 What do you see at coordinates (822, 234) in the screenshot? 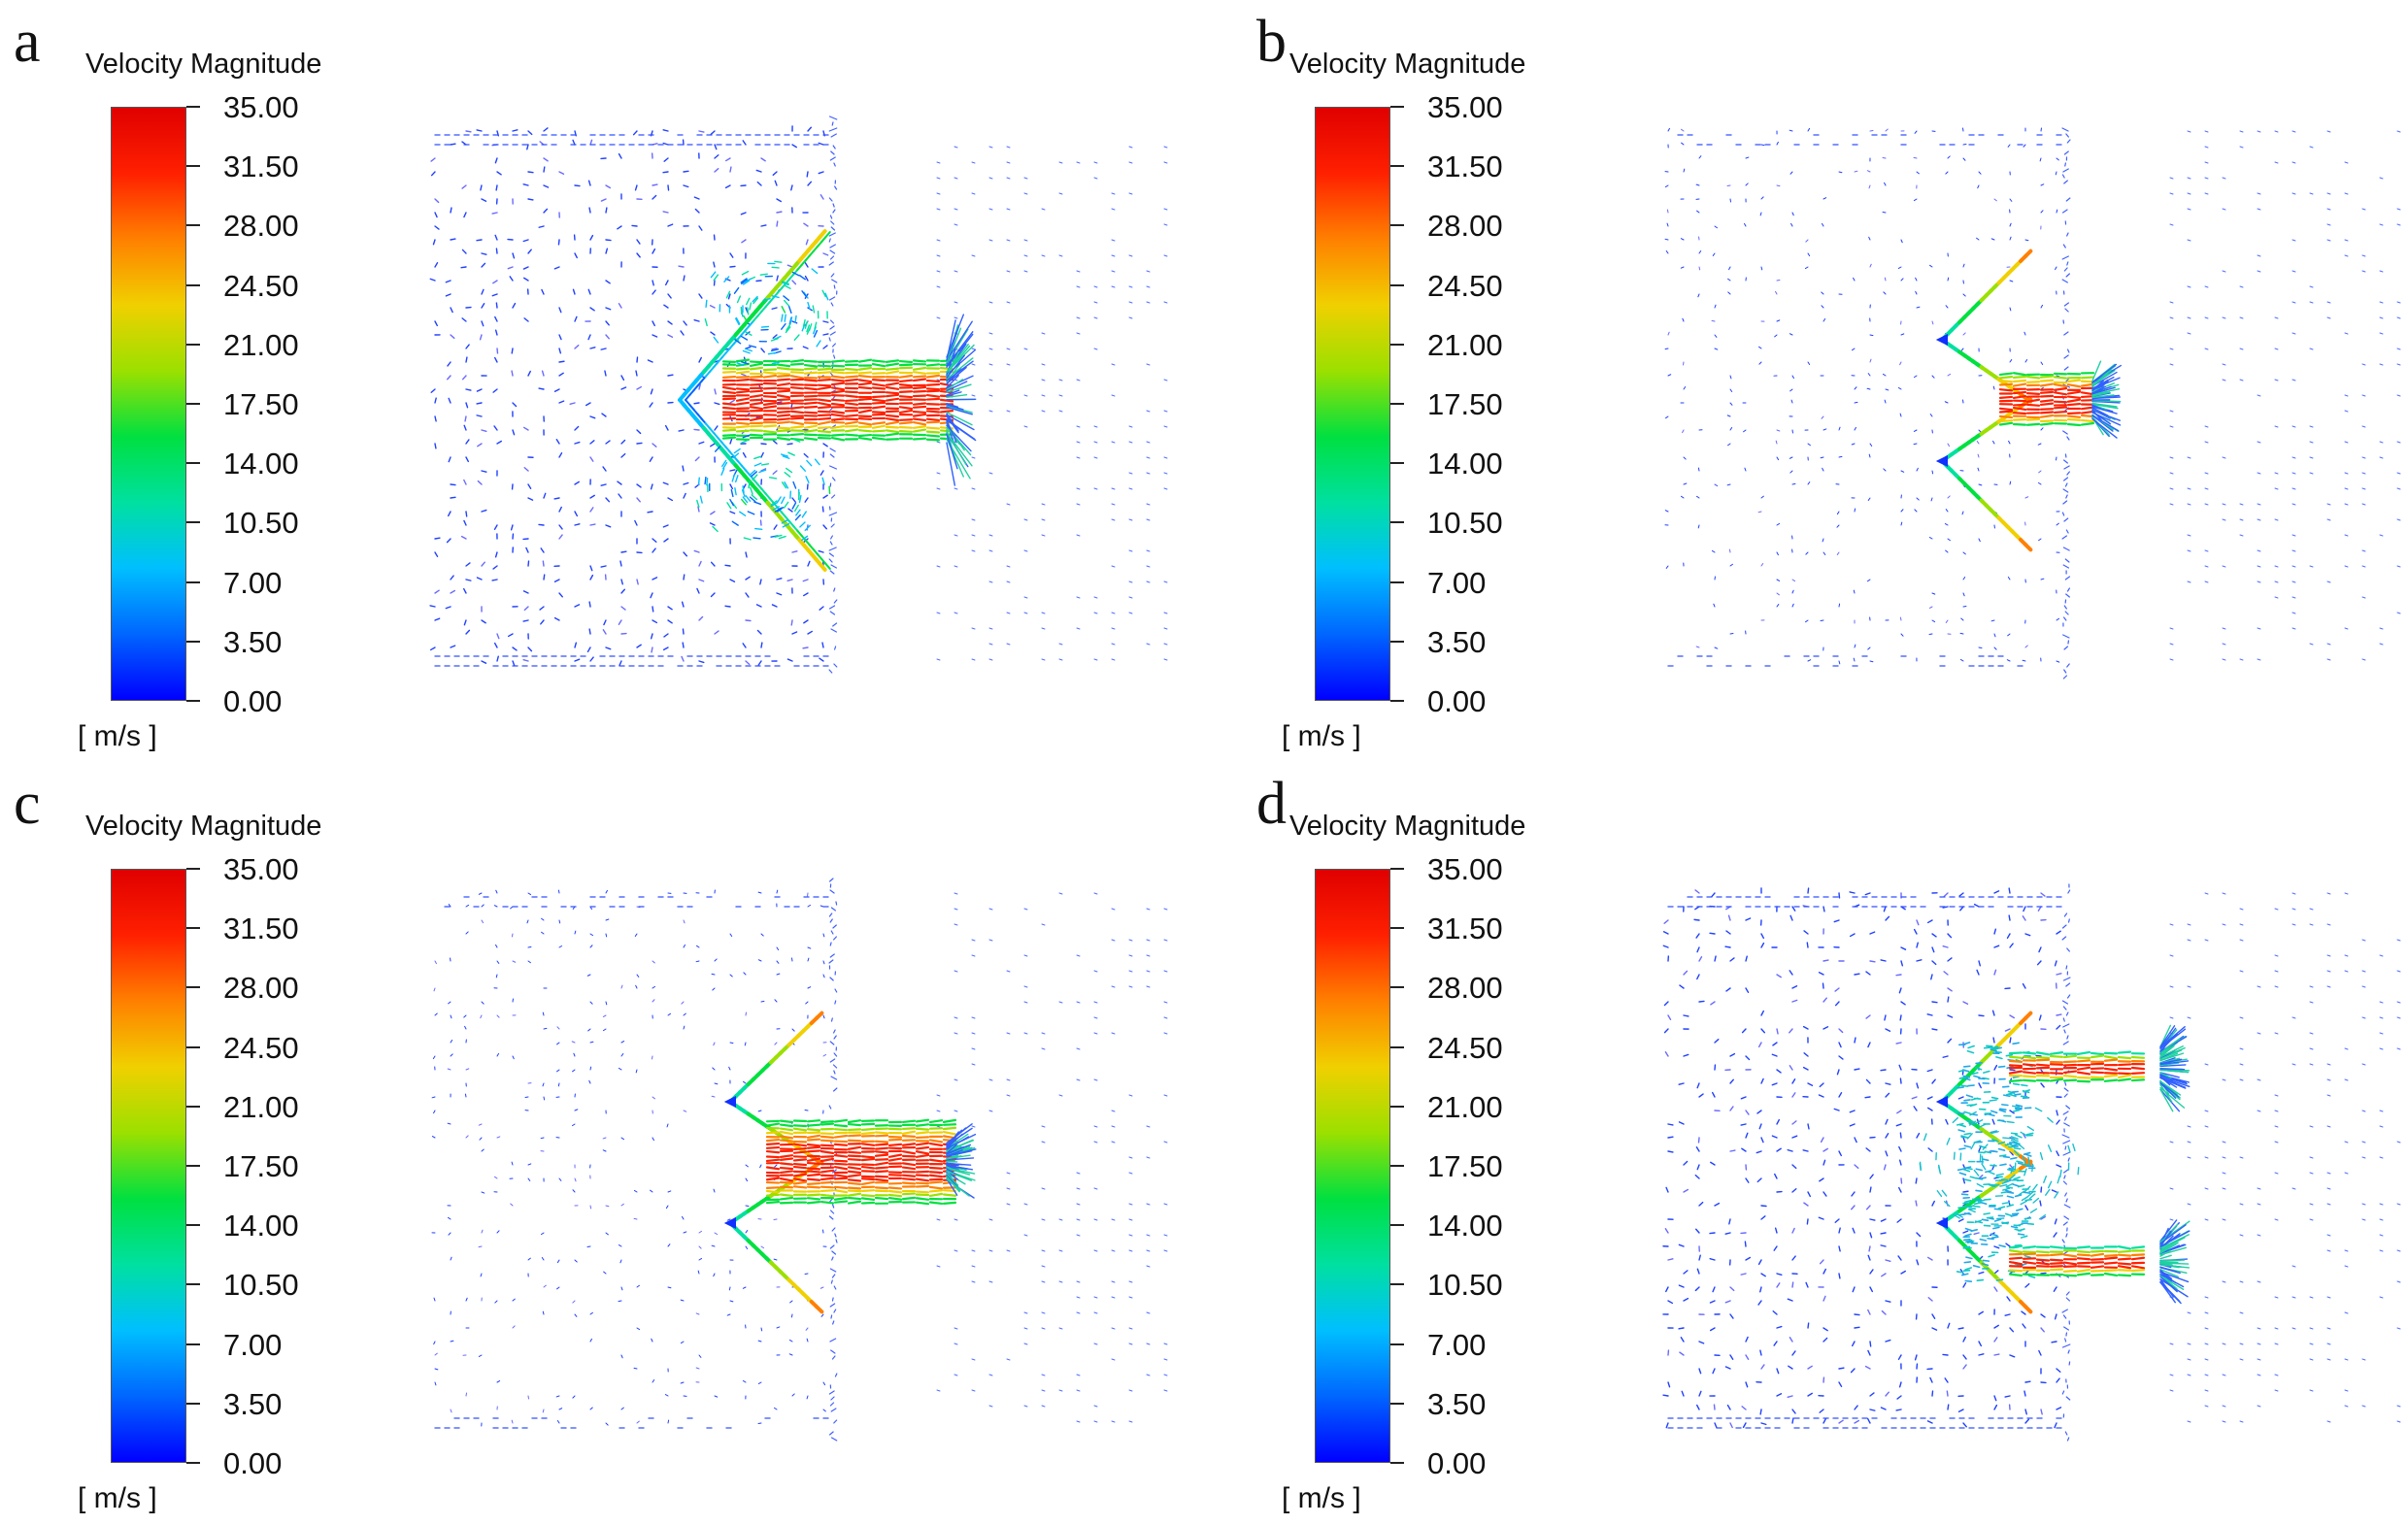
I see `cone-edge-vector` at bounding box center [822, 234].